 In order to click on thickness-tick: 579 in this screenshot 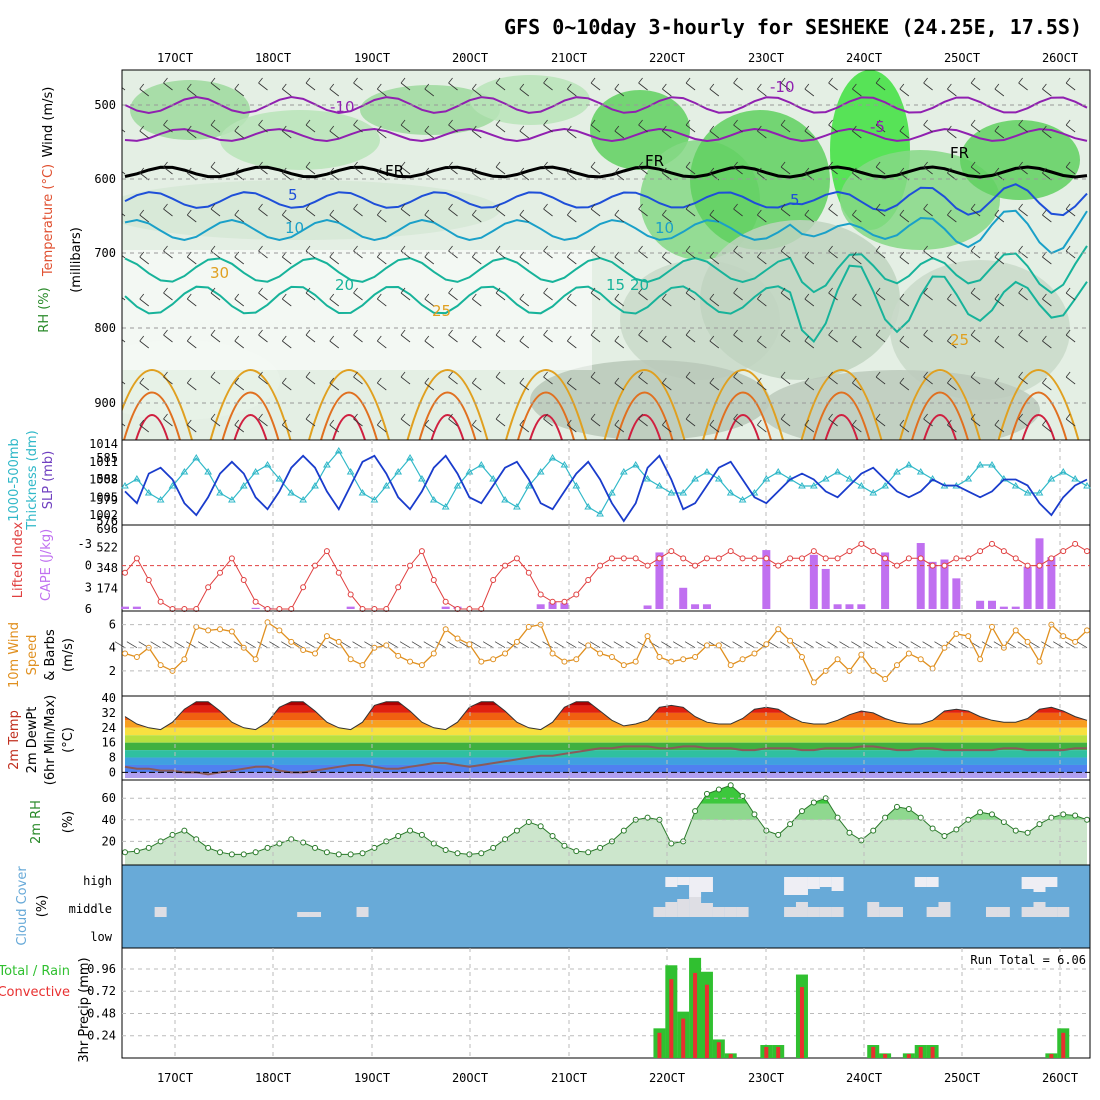, I will do `click(107, 500)`.